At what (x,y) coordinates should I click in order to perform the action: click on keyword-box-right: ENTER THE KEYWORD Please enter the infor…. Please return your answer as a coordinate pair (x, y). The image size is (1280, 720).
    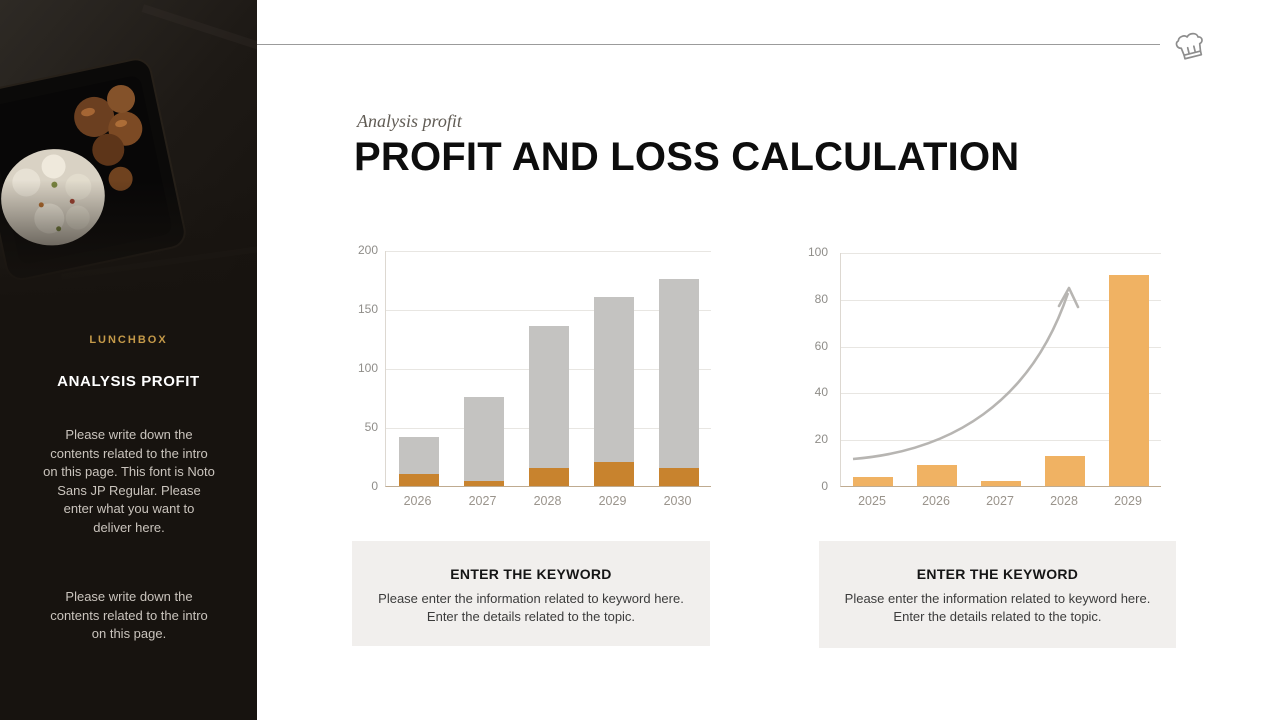
    Looking at the image, I should click on (997, 594).